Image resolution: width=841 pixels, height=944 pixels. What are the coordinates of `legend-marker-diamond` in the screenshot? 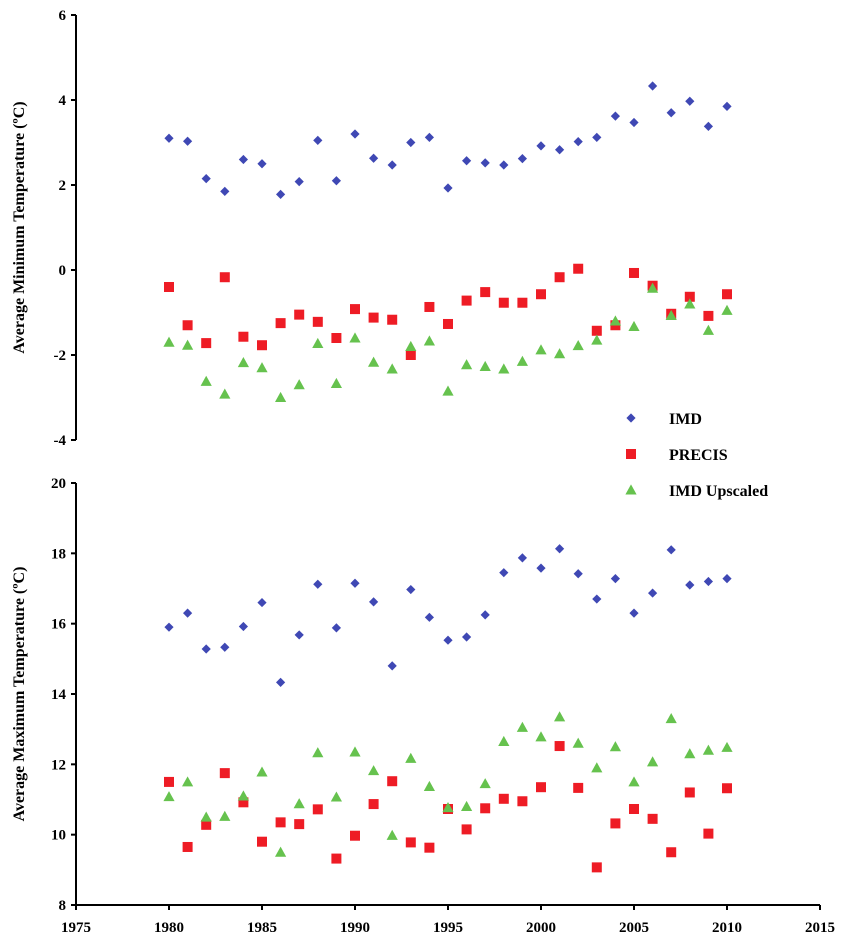 It's located at (631, 418).